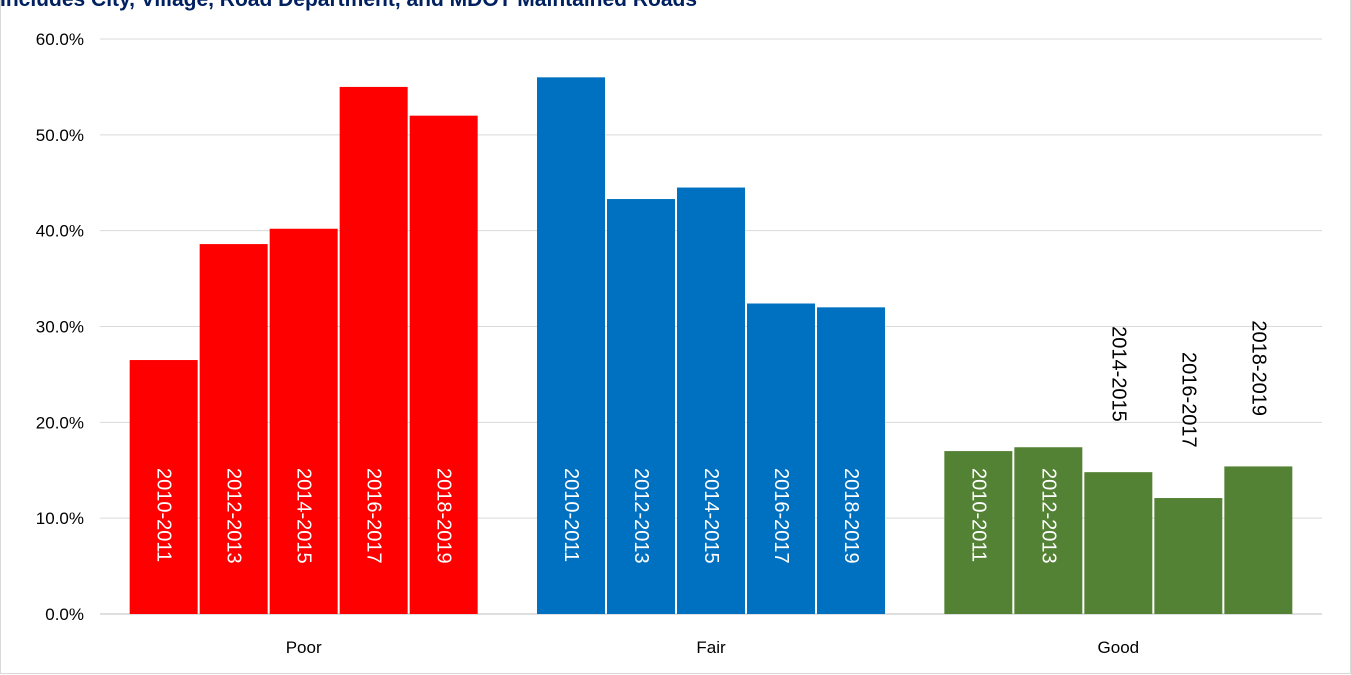 The height and width of the screenshot is (675, 1351). I want to click on y-axis-tick-labels: 0.0% 10.0% 20.0% 30.0% 40.0% 50.0% 60.0%, so click(60, 327).